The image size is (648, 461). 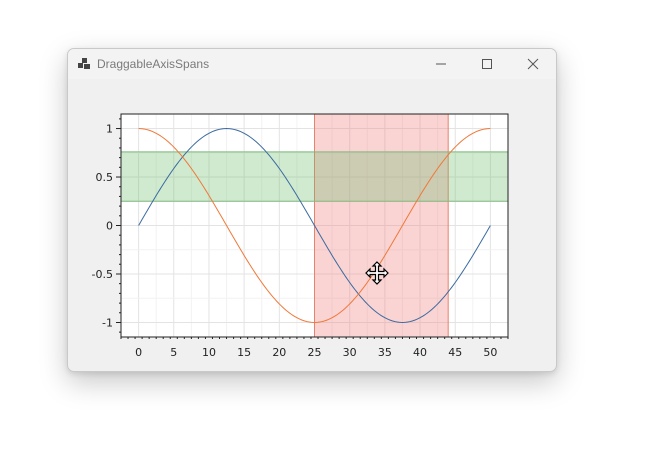 I want to click on x-tick-label: 10, so click(x=209, y=352).